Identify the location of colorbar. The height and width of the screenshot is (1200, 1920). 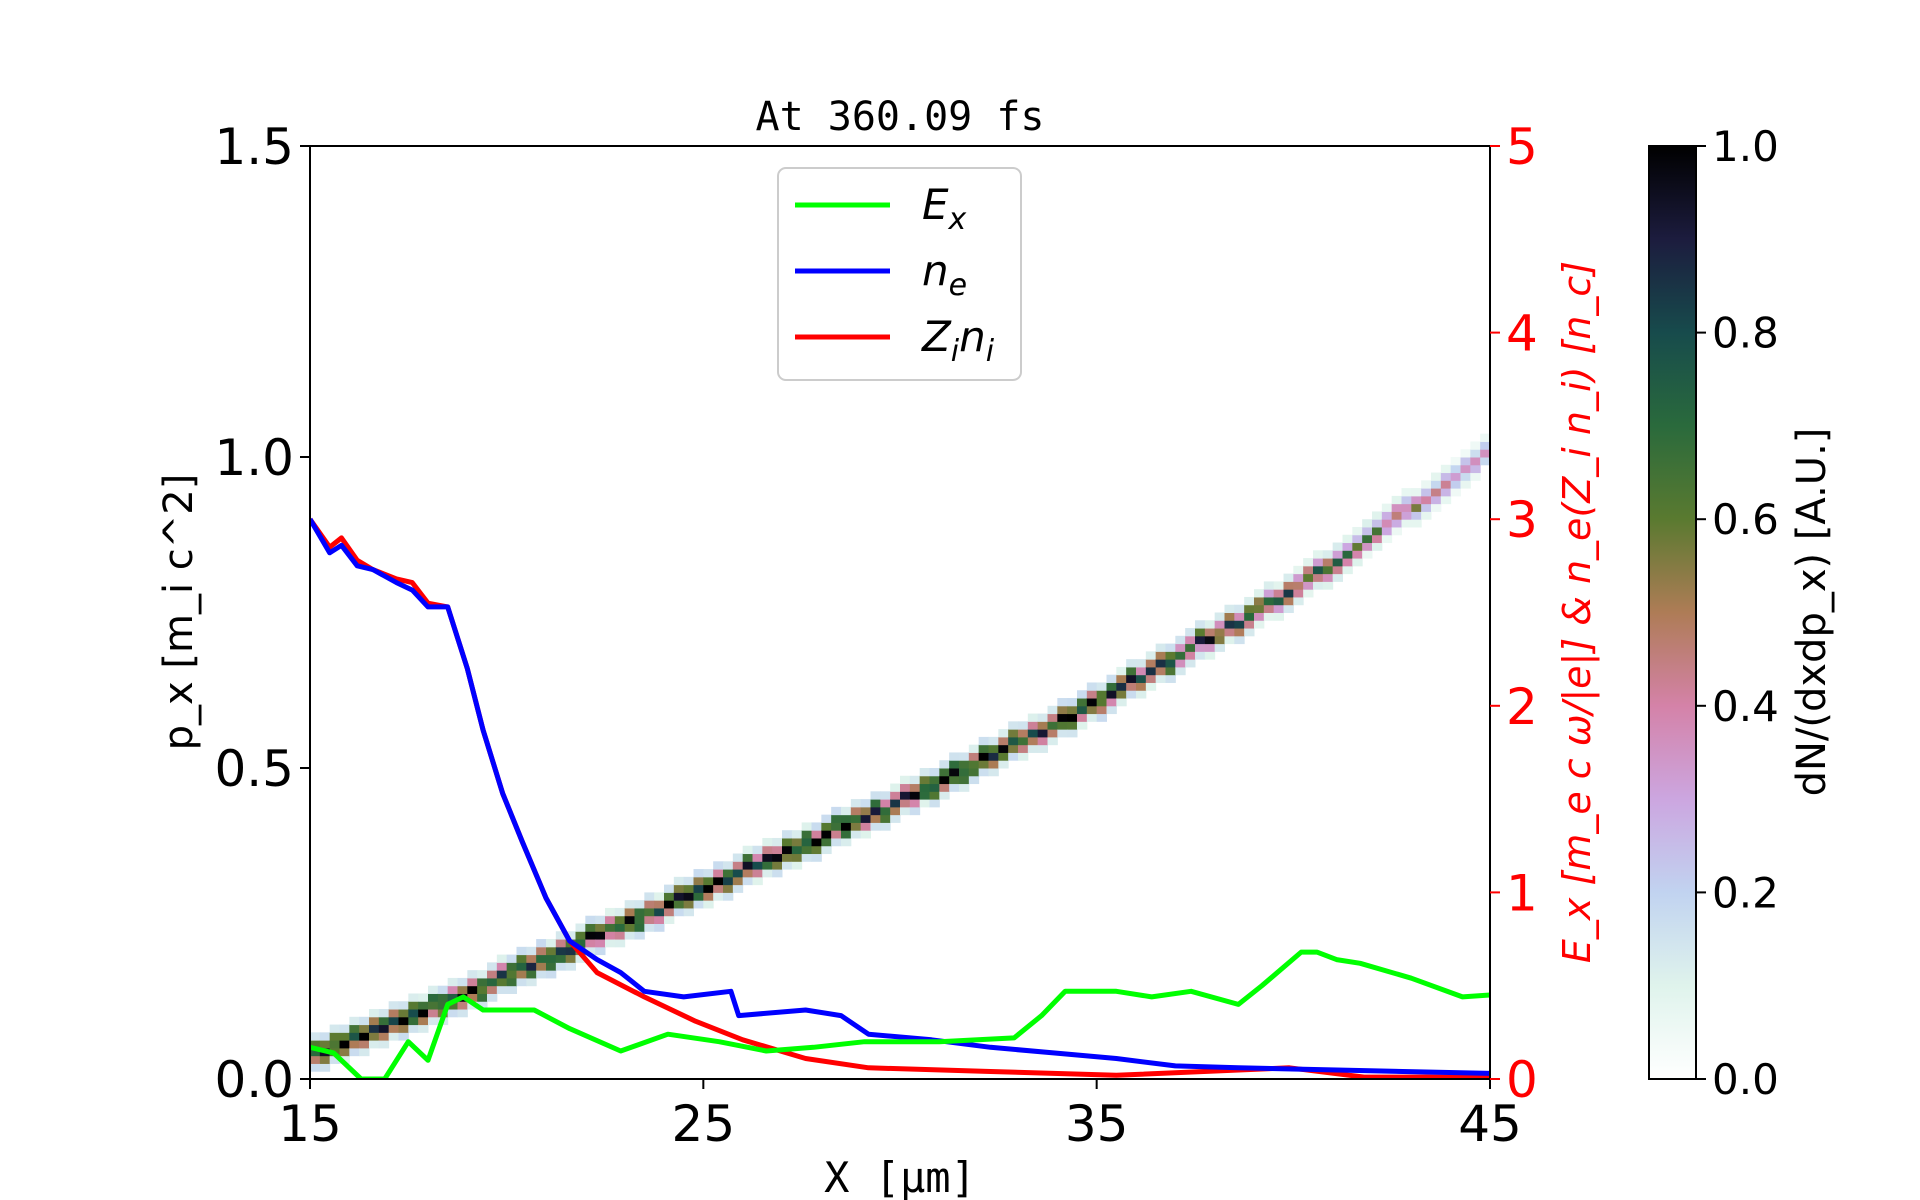
(1672, 612).